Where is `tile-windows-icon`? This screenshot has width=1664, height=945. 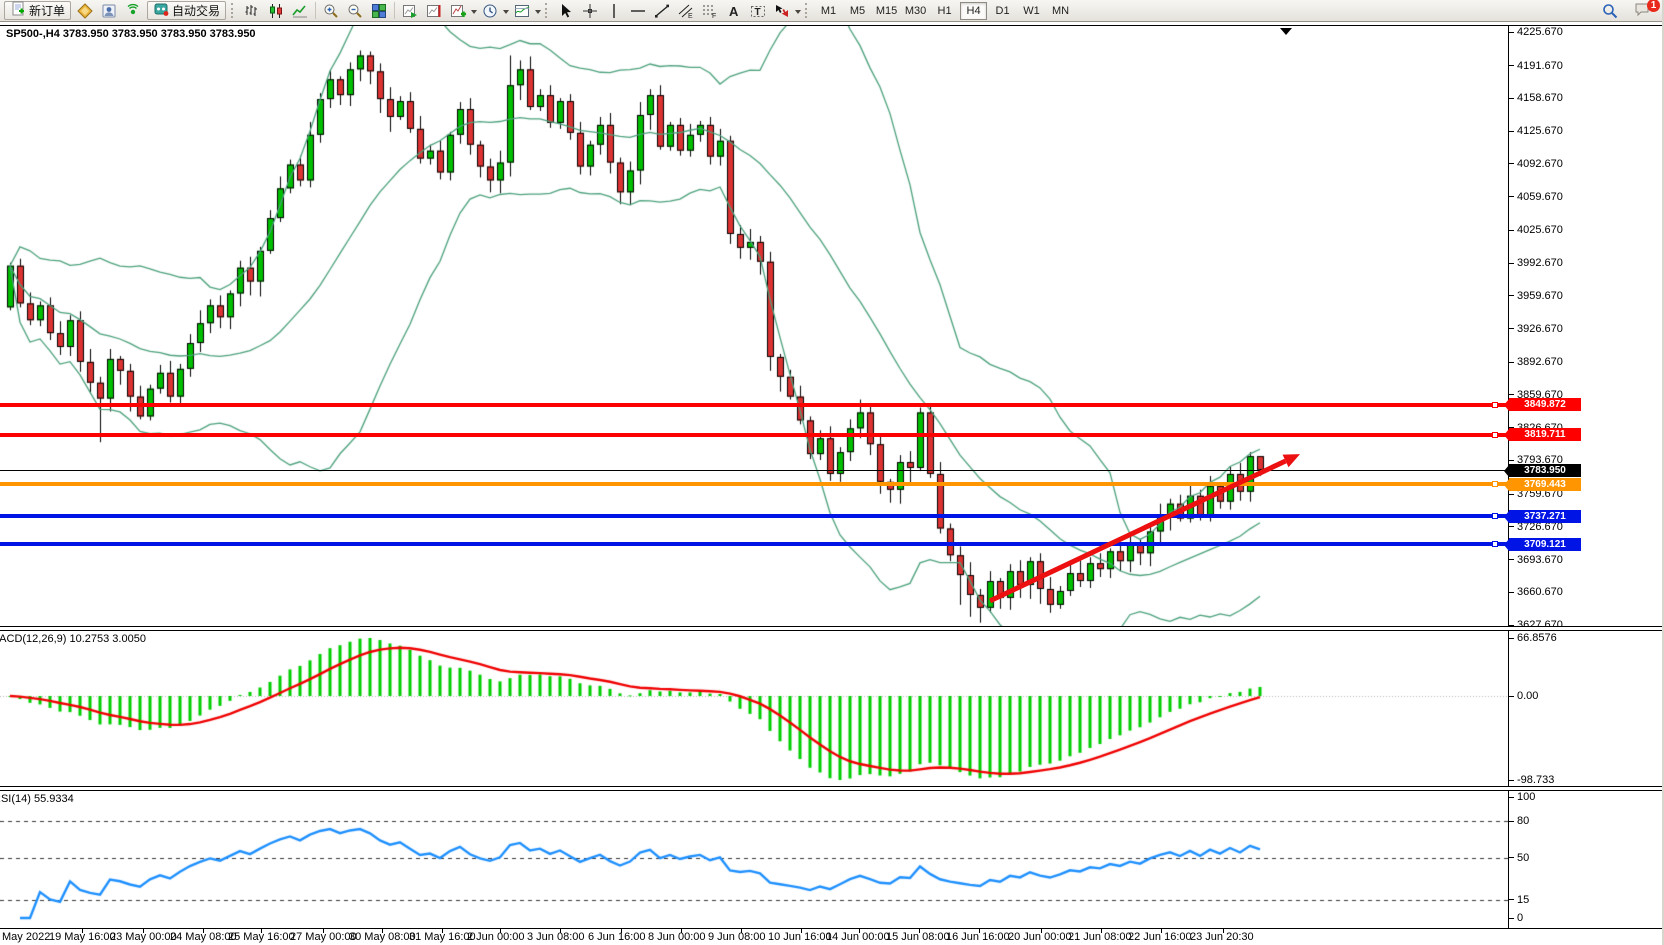 tile-windows-icon is located at coordinates (379, 11).